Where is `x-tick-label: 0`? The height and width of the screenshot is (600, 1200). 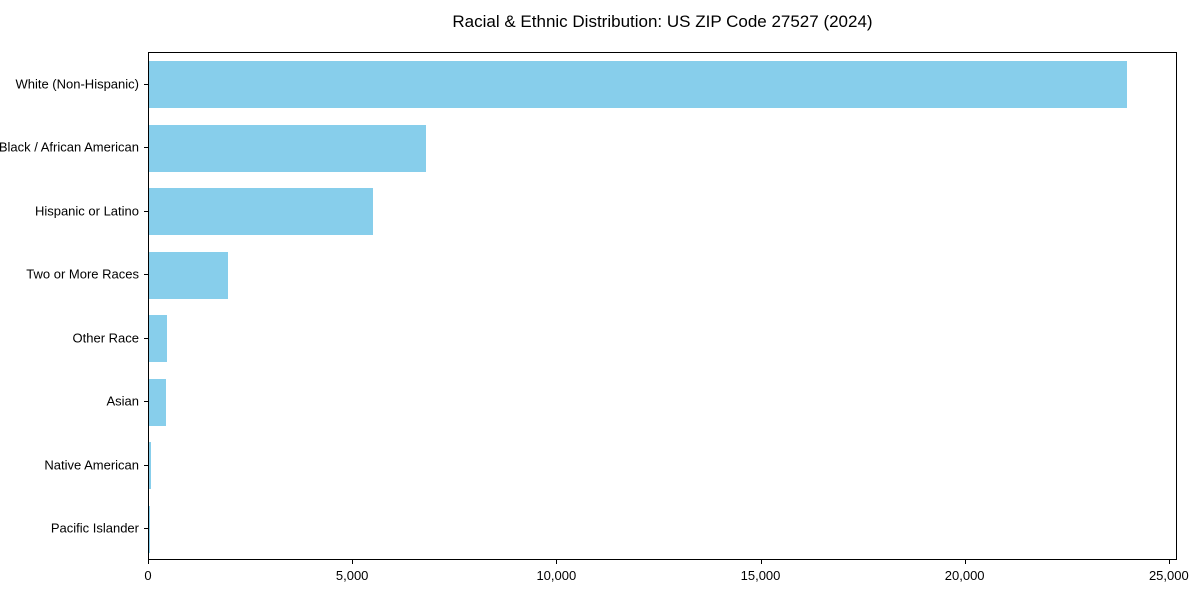 x-tick-label: 0 is located at coordinates (148, 575).